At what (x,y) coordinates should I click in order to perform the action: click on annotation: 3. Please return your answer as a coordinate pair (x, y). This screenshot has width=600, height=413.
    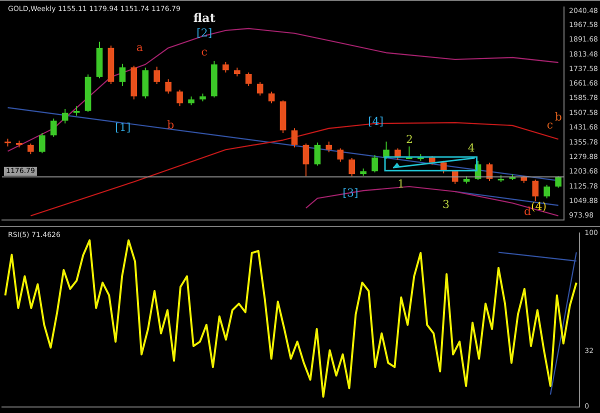
    Looking at the image, I should click on (446, 204).